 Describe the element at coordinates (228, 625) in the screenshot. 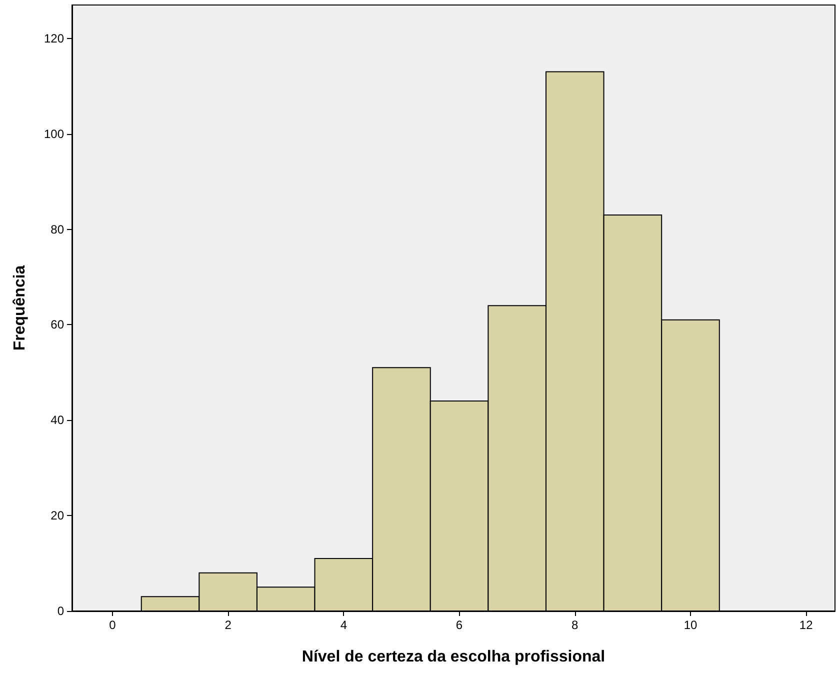

I see `x-tick-label: 2` at that location.